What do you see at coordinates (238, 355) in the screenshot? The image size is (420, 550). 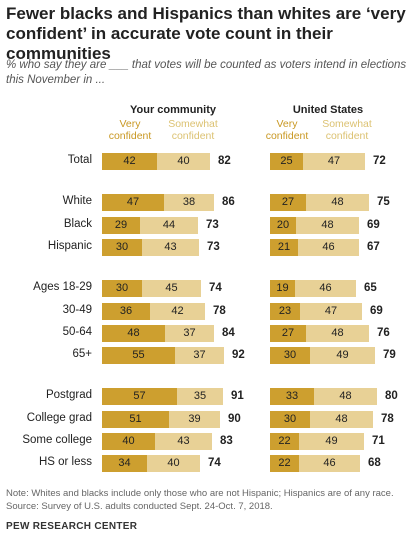 I see `total-label: 92` at bounding box center [238, 355].